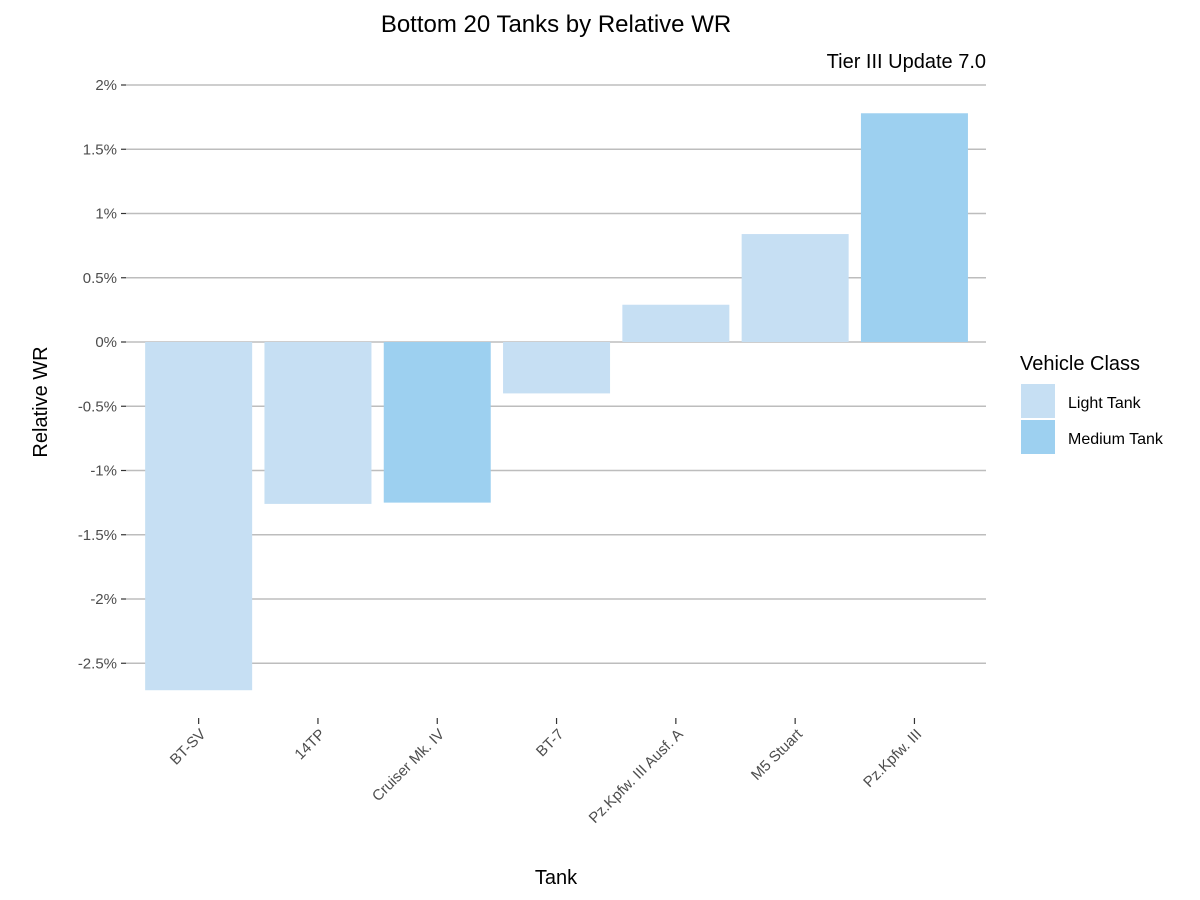  What do you see at coordinates (97, 663) in the screenshot?
I see `y-tick-label: -2.5%` at bounding box center [97, 663].